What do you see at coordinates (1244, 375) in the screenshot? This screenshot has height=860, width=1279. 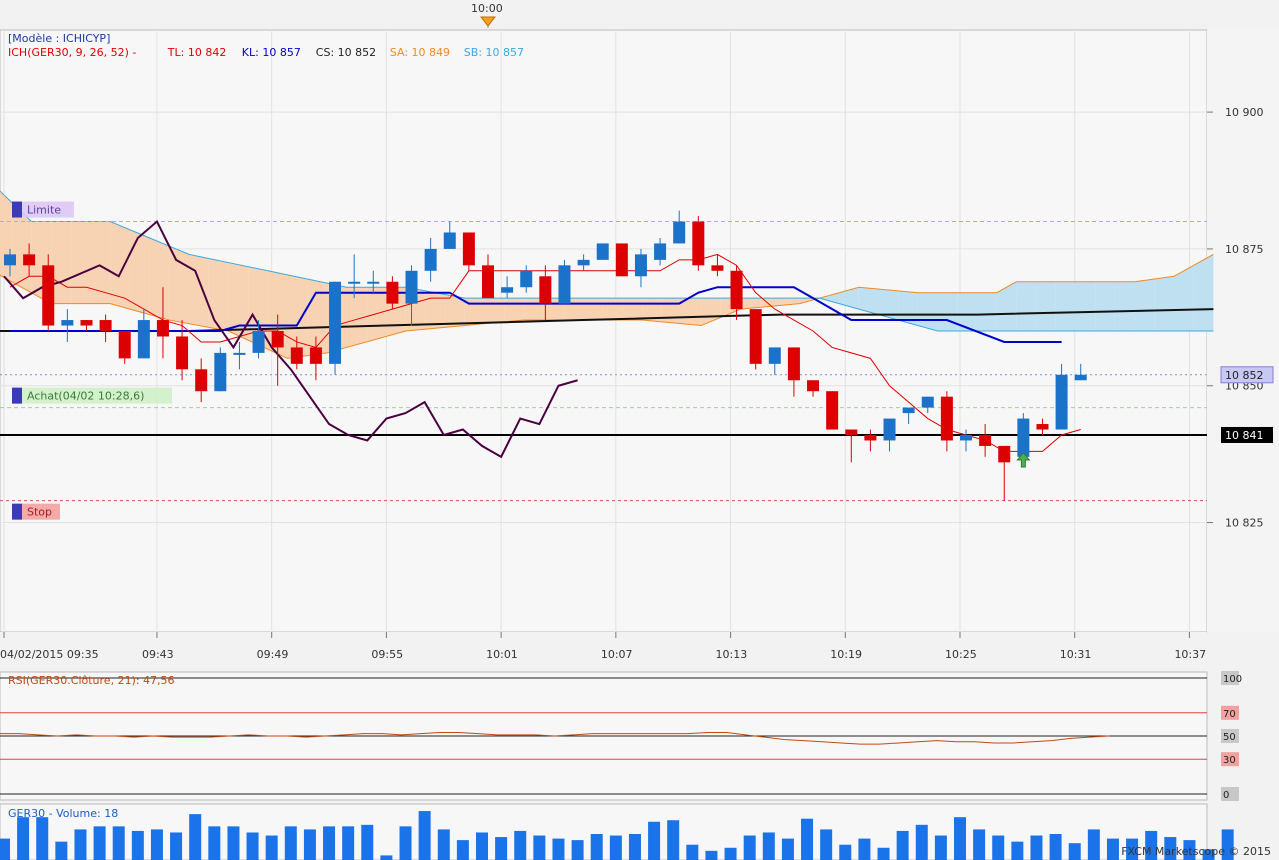 I see `current-price-tag: 10 852` at bounding box center [1244, 375].